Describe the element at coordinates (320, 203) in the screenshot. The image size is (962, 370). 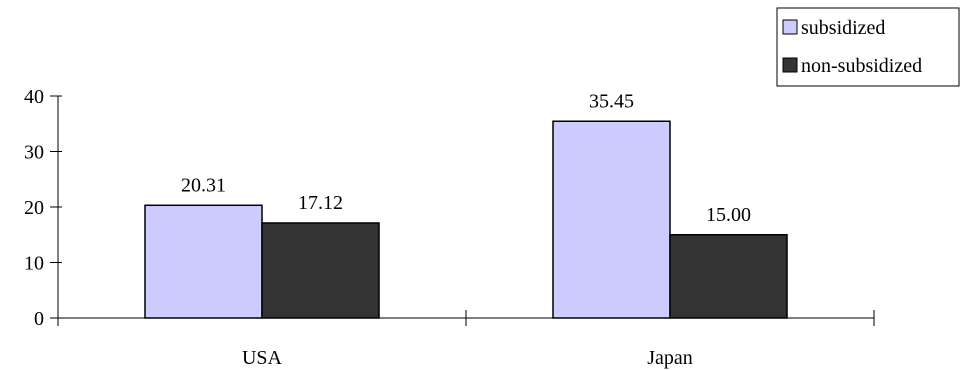
I see `data-label: 17.12` at that location.